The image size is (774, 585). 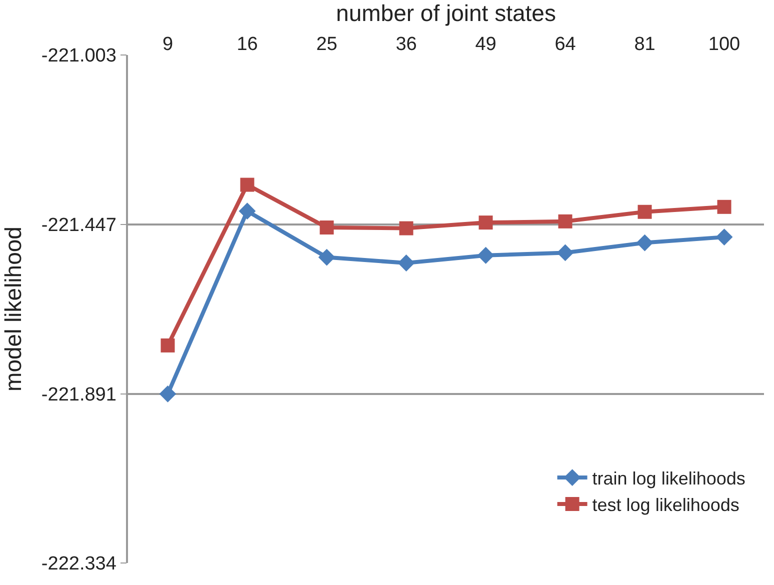 What do you see at coordinates (79, 564) in the screenshot?
I see `y-tick-label: -222.334` at bounding box center [79, 564].